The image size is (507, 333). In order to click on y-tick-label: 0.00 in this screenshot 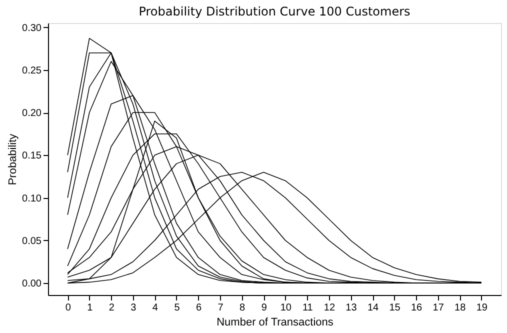, I will do `click(32, 284)`.